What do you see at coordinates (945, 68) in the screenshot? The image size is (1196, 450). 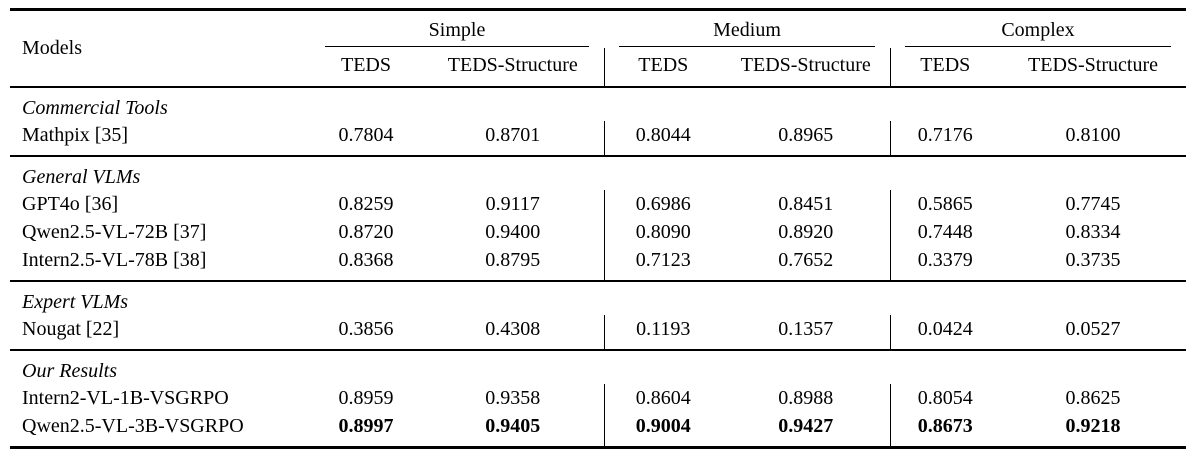 I see `col-header-complex-teds: TEDS` at bounding box center [945, 68].